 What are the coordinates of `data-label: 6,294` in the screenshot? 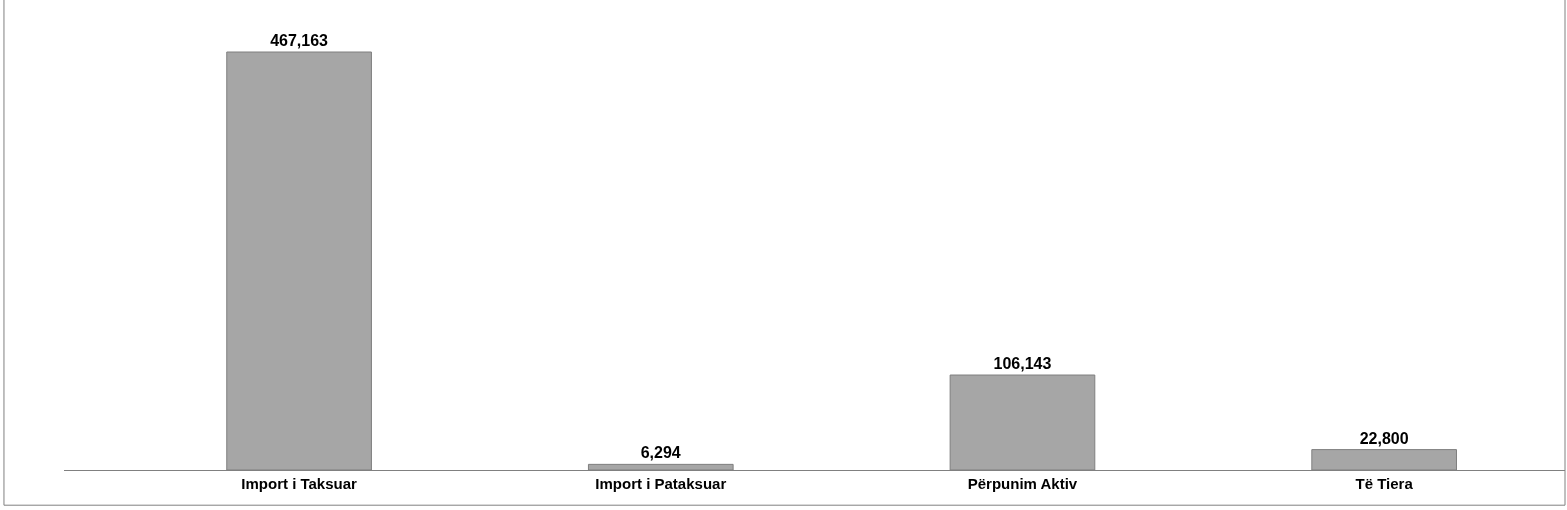 It's located at (660, 453).